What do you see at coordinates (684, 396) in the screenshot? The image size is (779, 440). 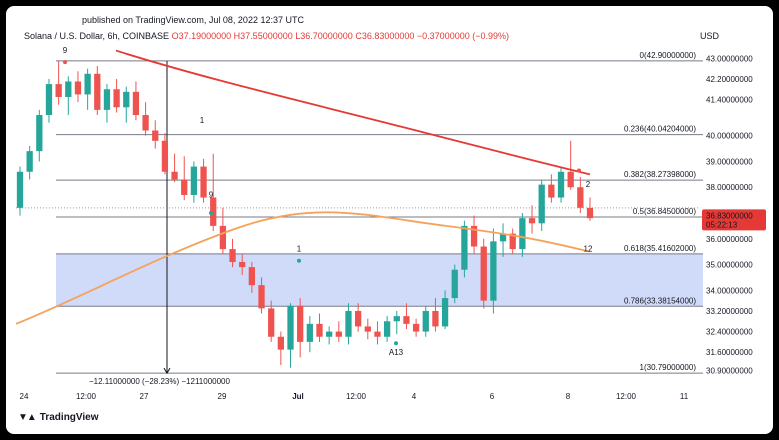 I see `time-axis-label: 11` at bounding box center [684, 396].